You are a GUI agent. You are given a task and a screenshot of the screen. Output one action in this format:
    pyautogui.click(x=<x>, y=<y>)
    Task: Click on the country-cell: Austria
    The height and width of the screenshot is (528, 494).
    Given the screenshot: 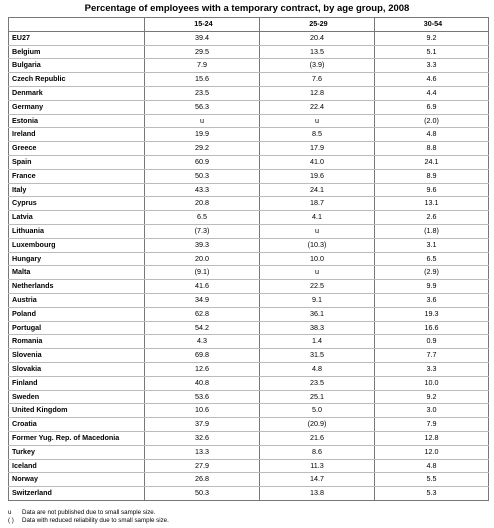 What is the action you would take?
    pyautogui.click(x=76, y=300)
    